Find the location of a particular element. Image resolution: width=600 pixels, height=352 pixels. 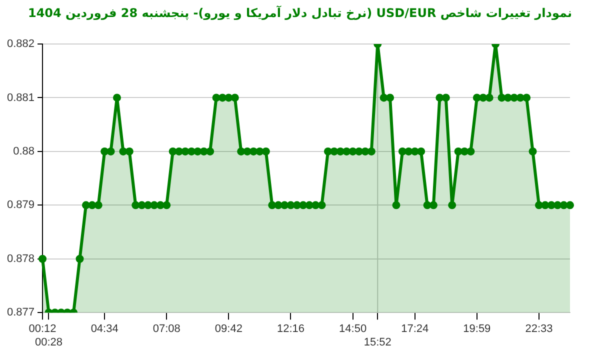

x-tick-label: 14:50 is located at coordinates (353, 329).